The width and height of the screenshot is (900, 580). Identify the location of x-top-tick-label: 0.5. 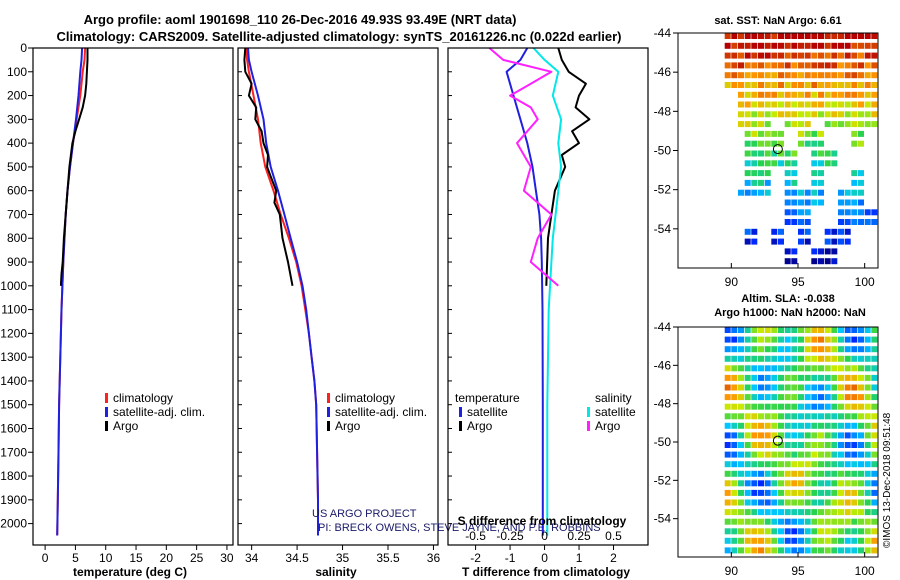
(613, 536).